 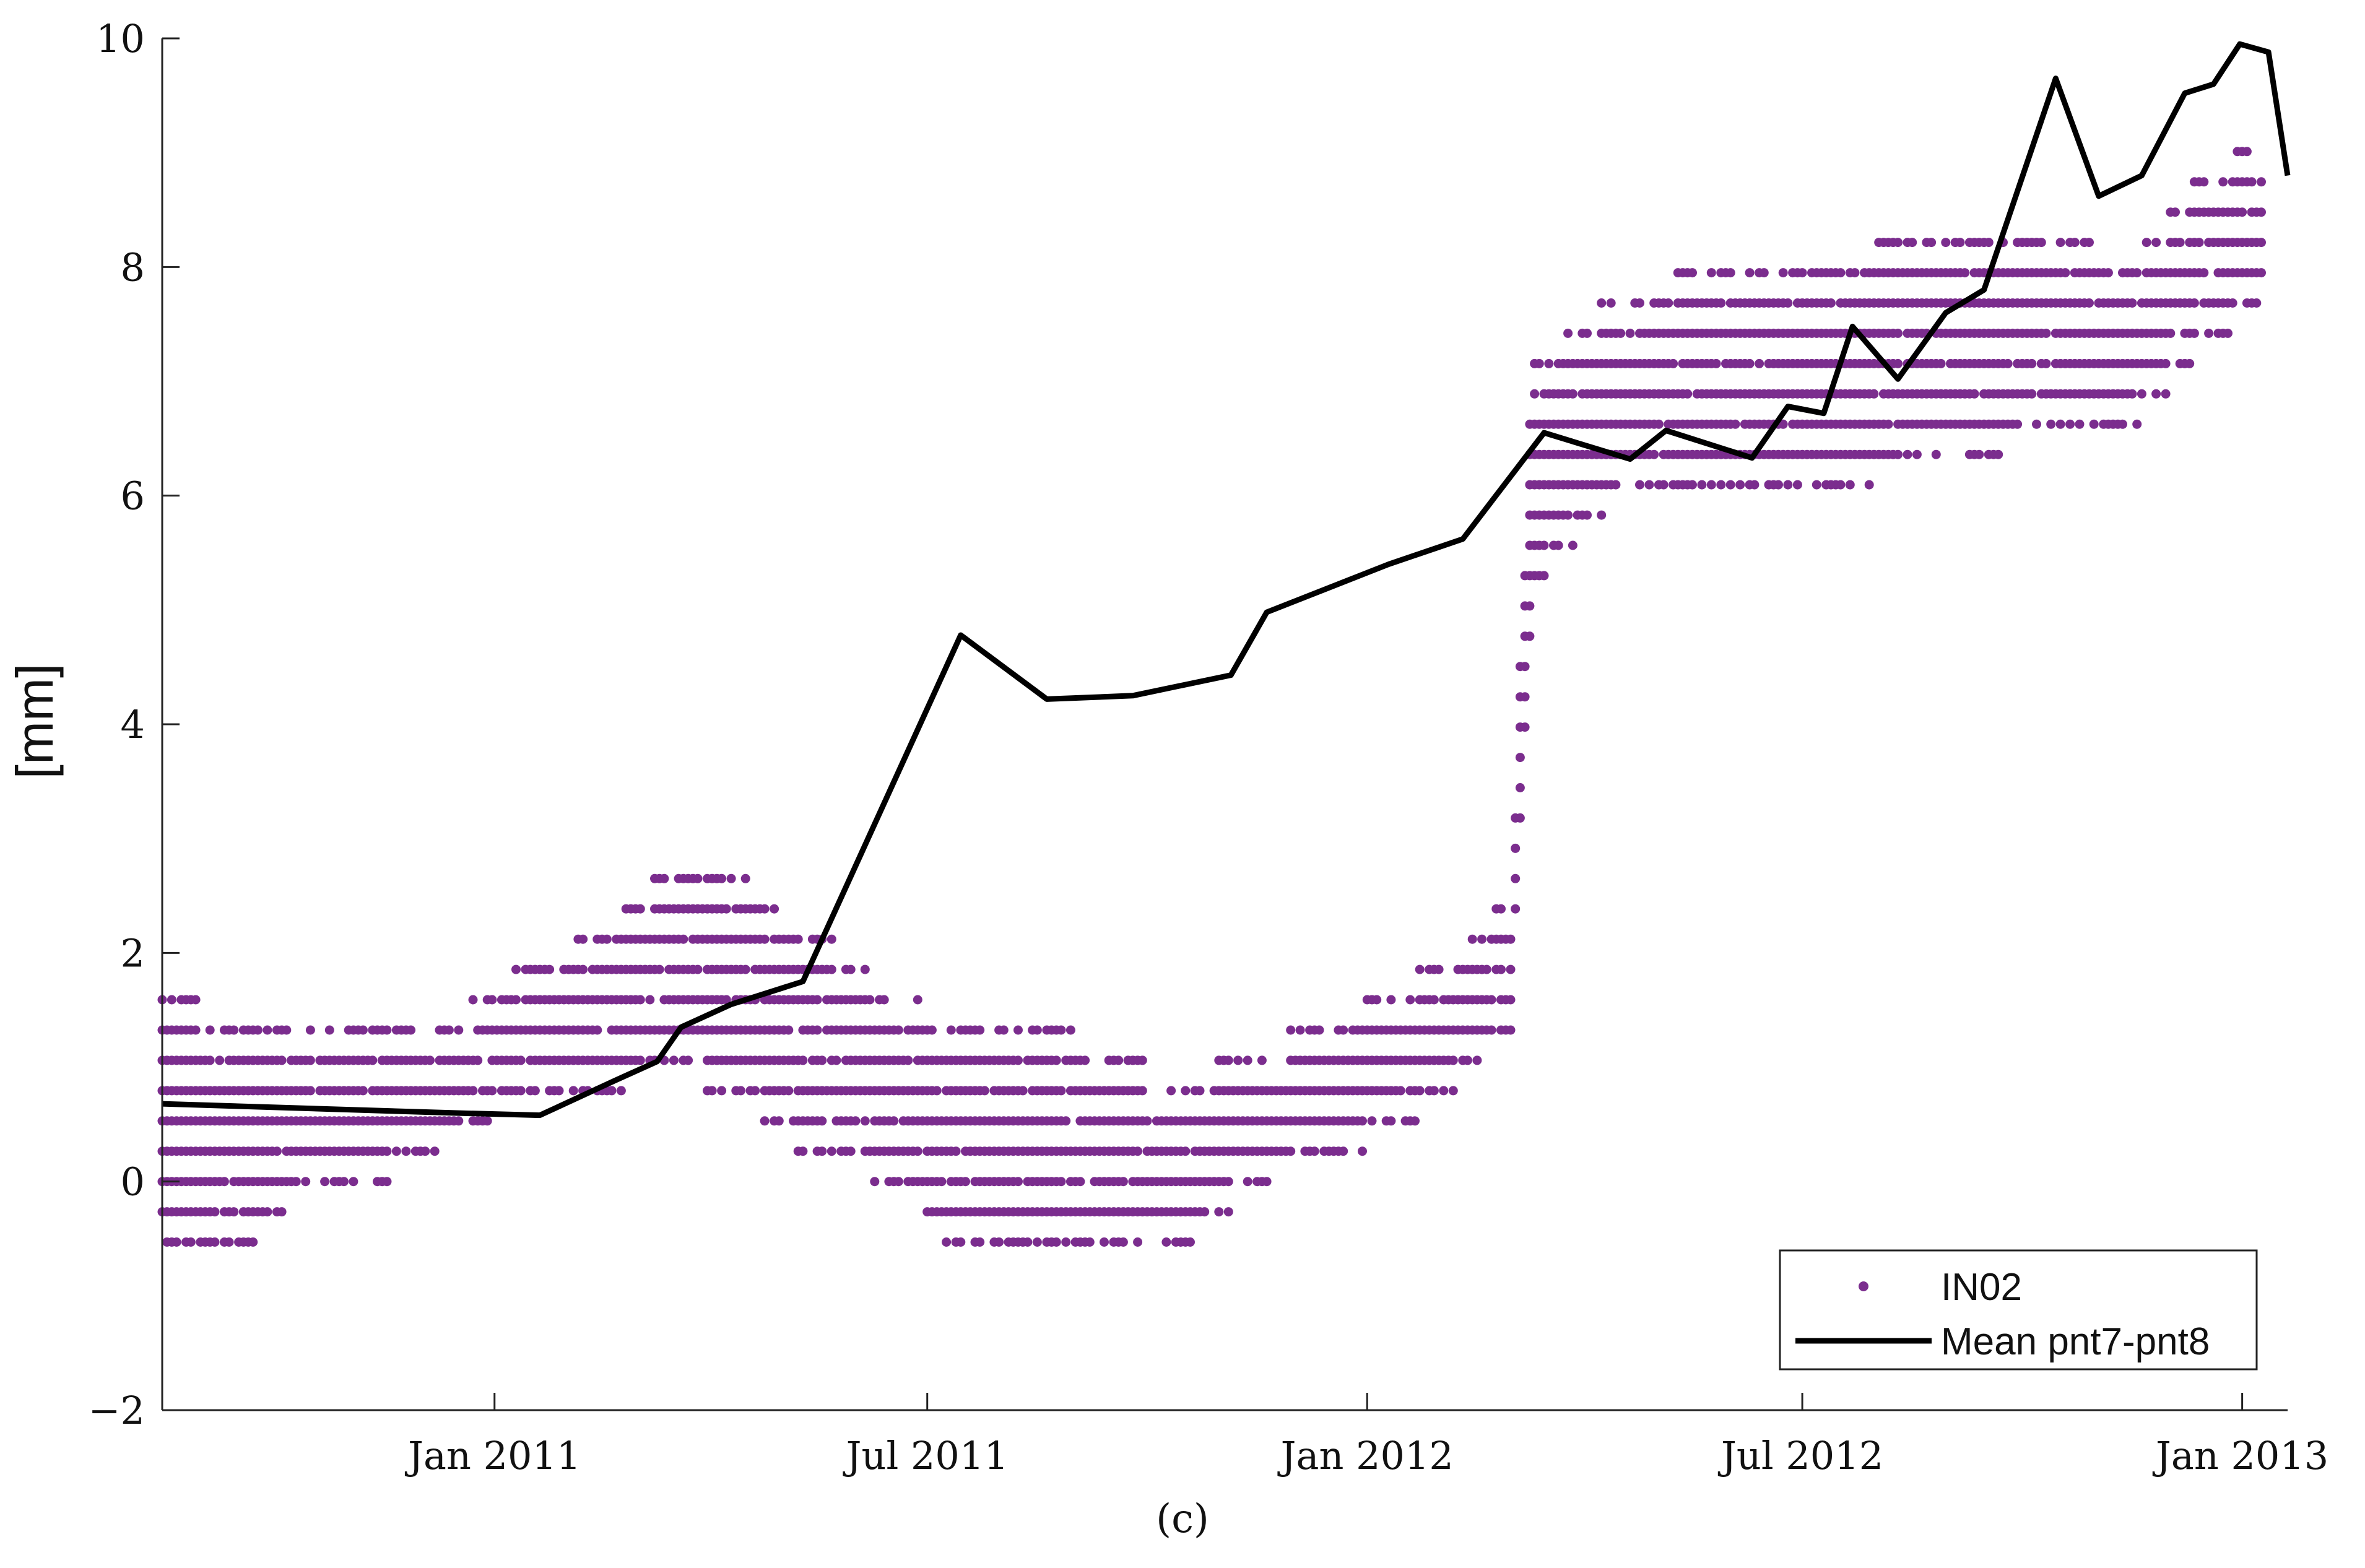 What do you see at coordinates (1366, 1455) in the screenshot?
I see `x-tick-label: Jan 2012` at bounding box center [1366, 1455].